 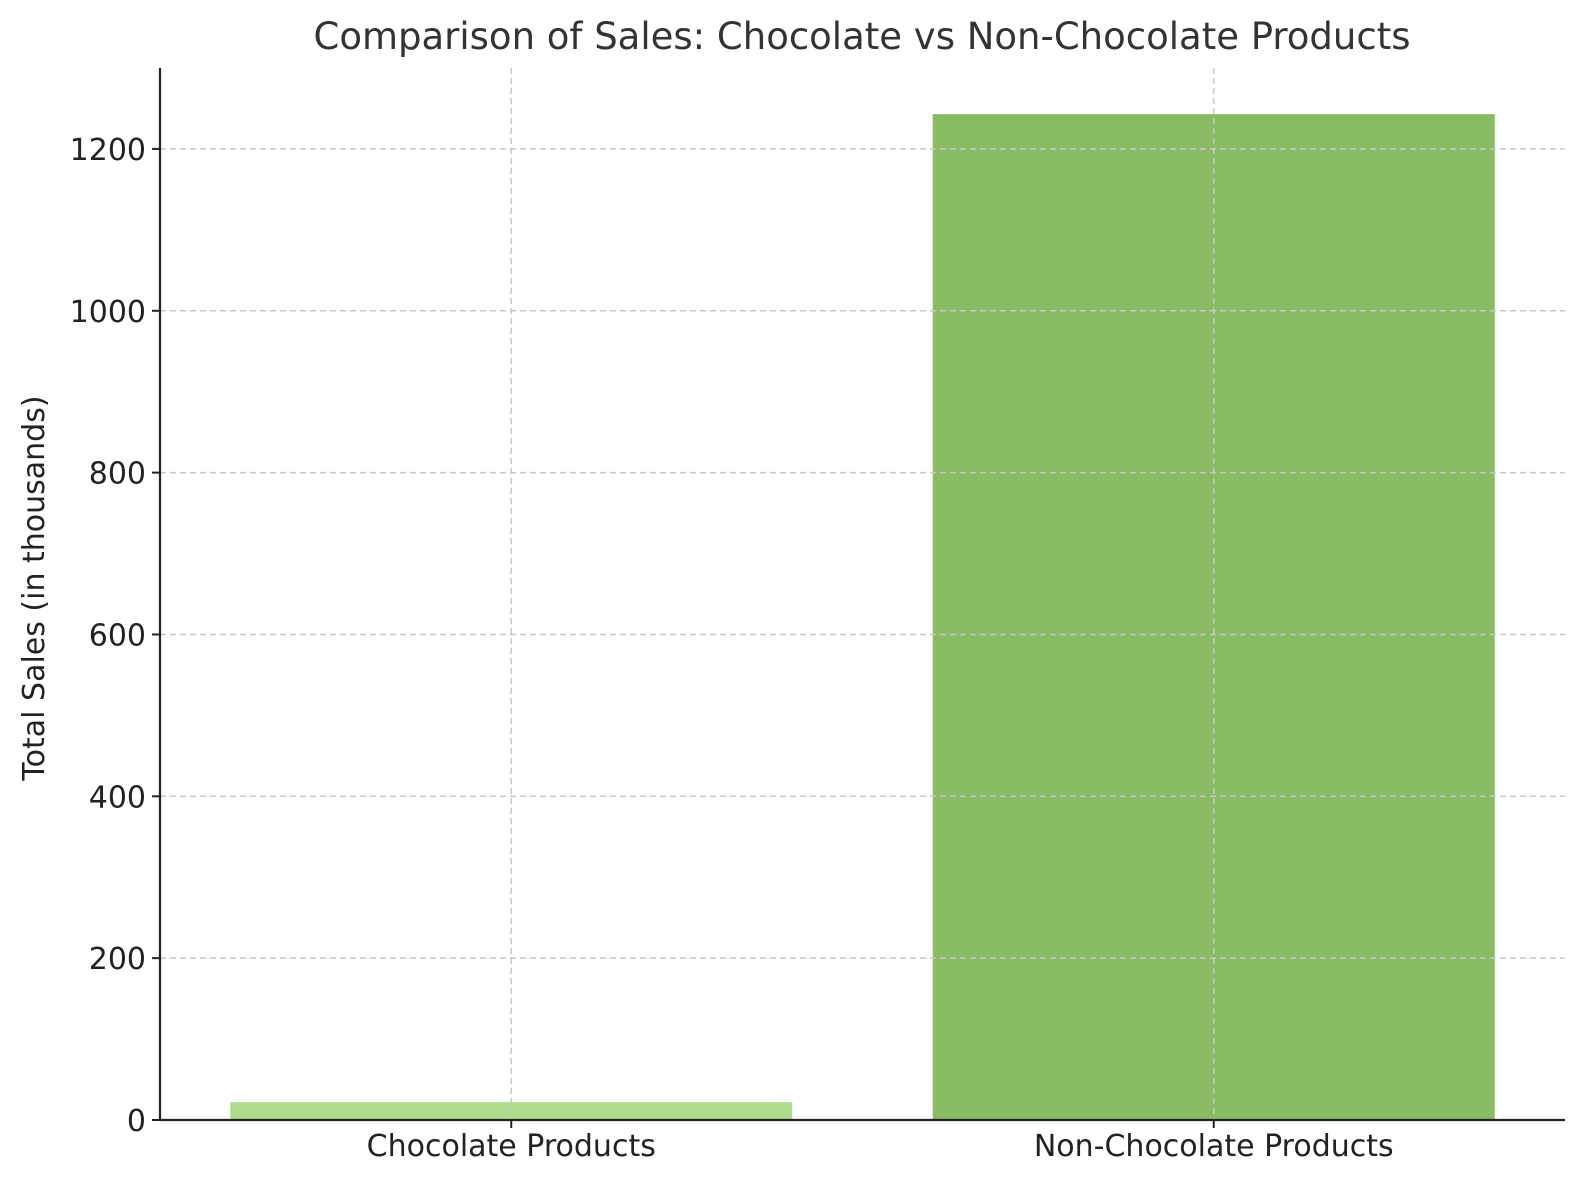 What do you see at coordinates (1214, 1146) in the screenshot?
I see `x-tick-label: Non-Chocolate Products` at bounding box center [1214, 1146].